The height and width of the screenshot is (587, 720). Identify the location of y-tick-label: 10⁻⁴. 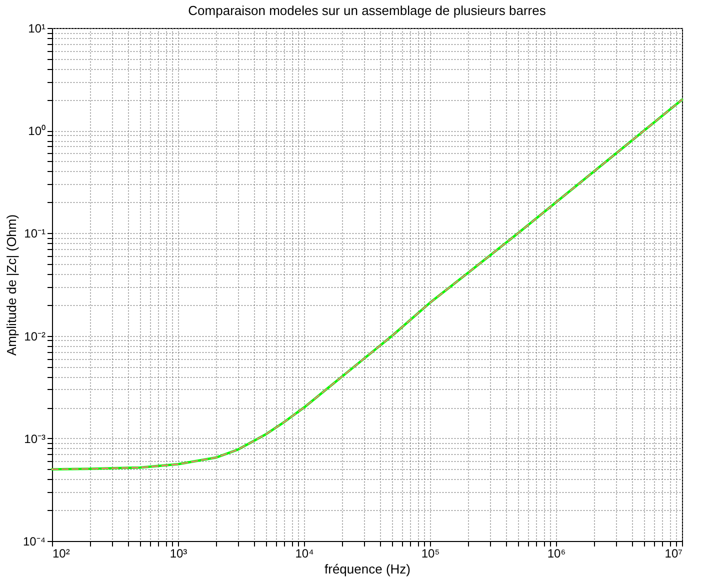
(34, 541).